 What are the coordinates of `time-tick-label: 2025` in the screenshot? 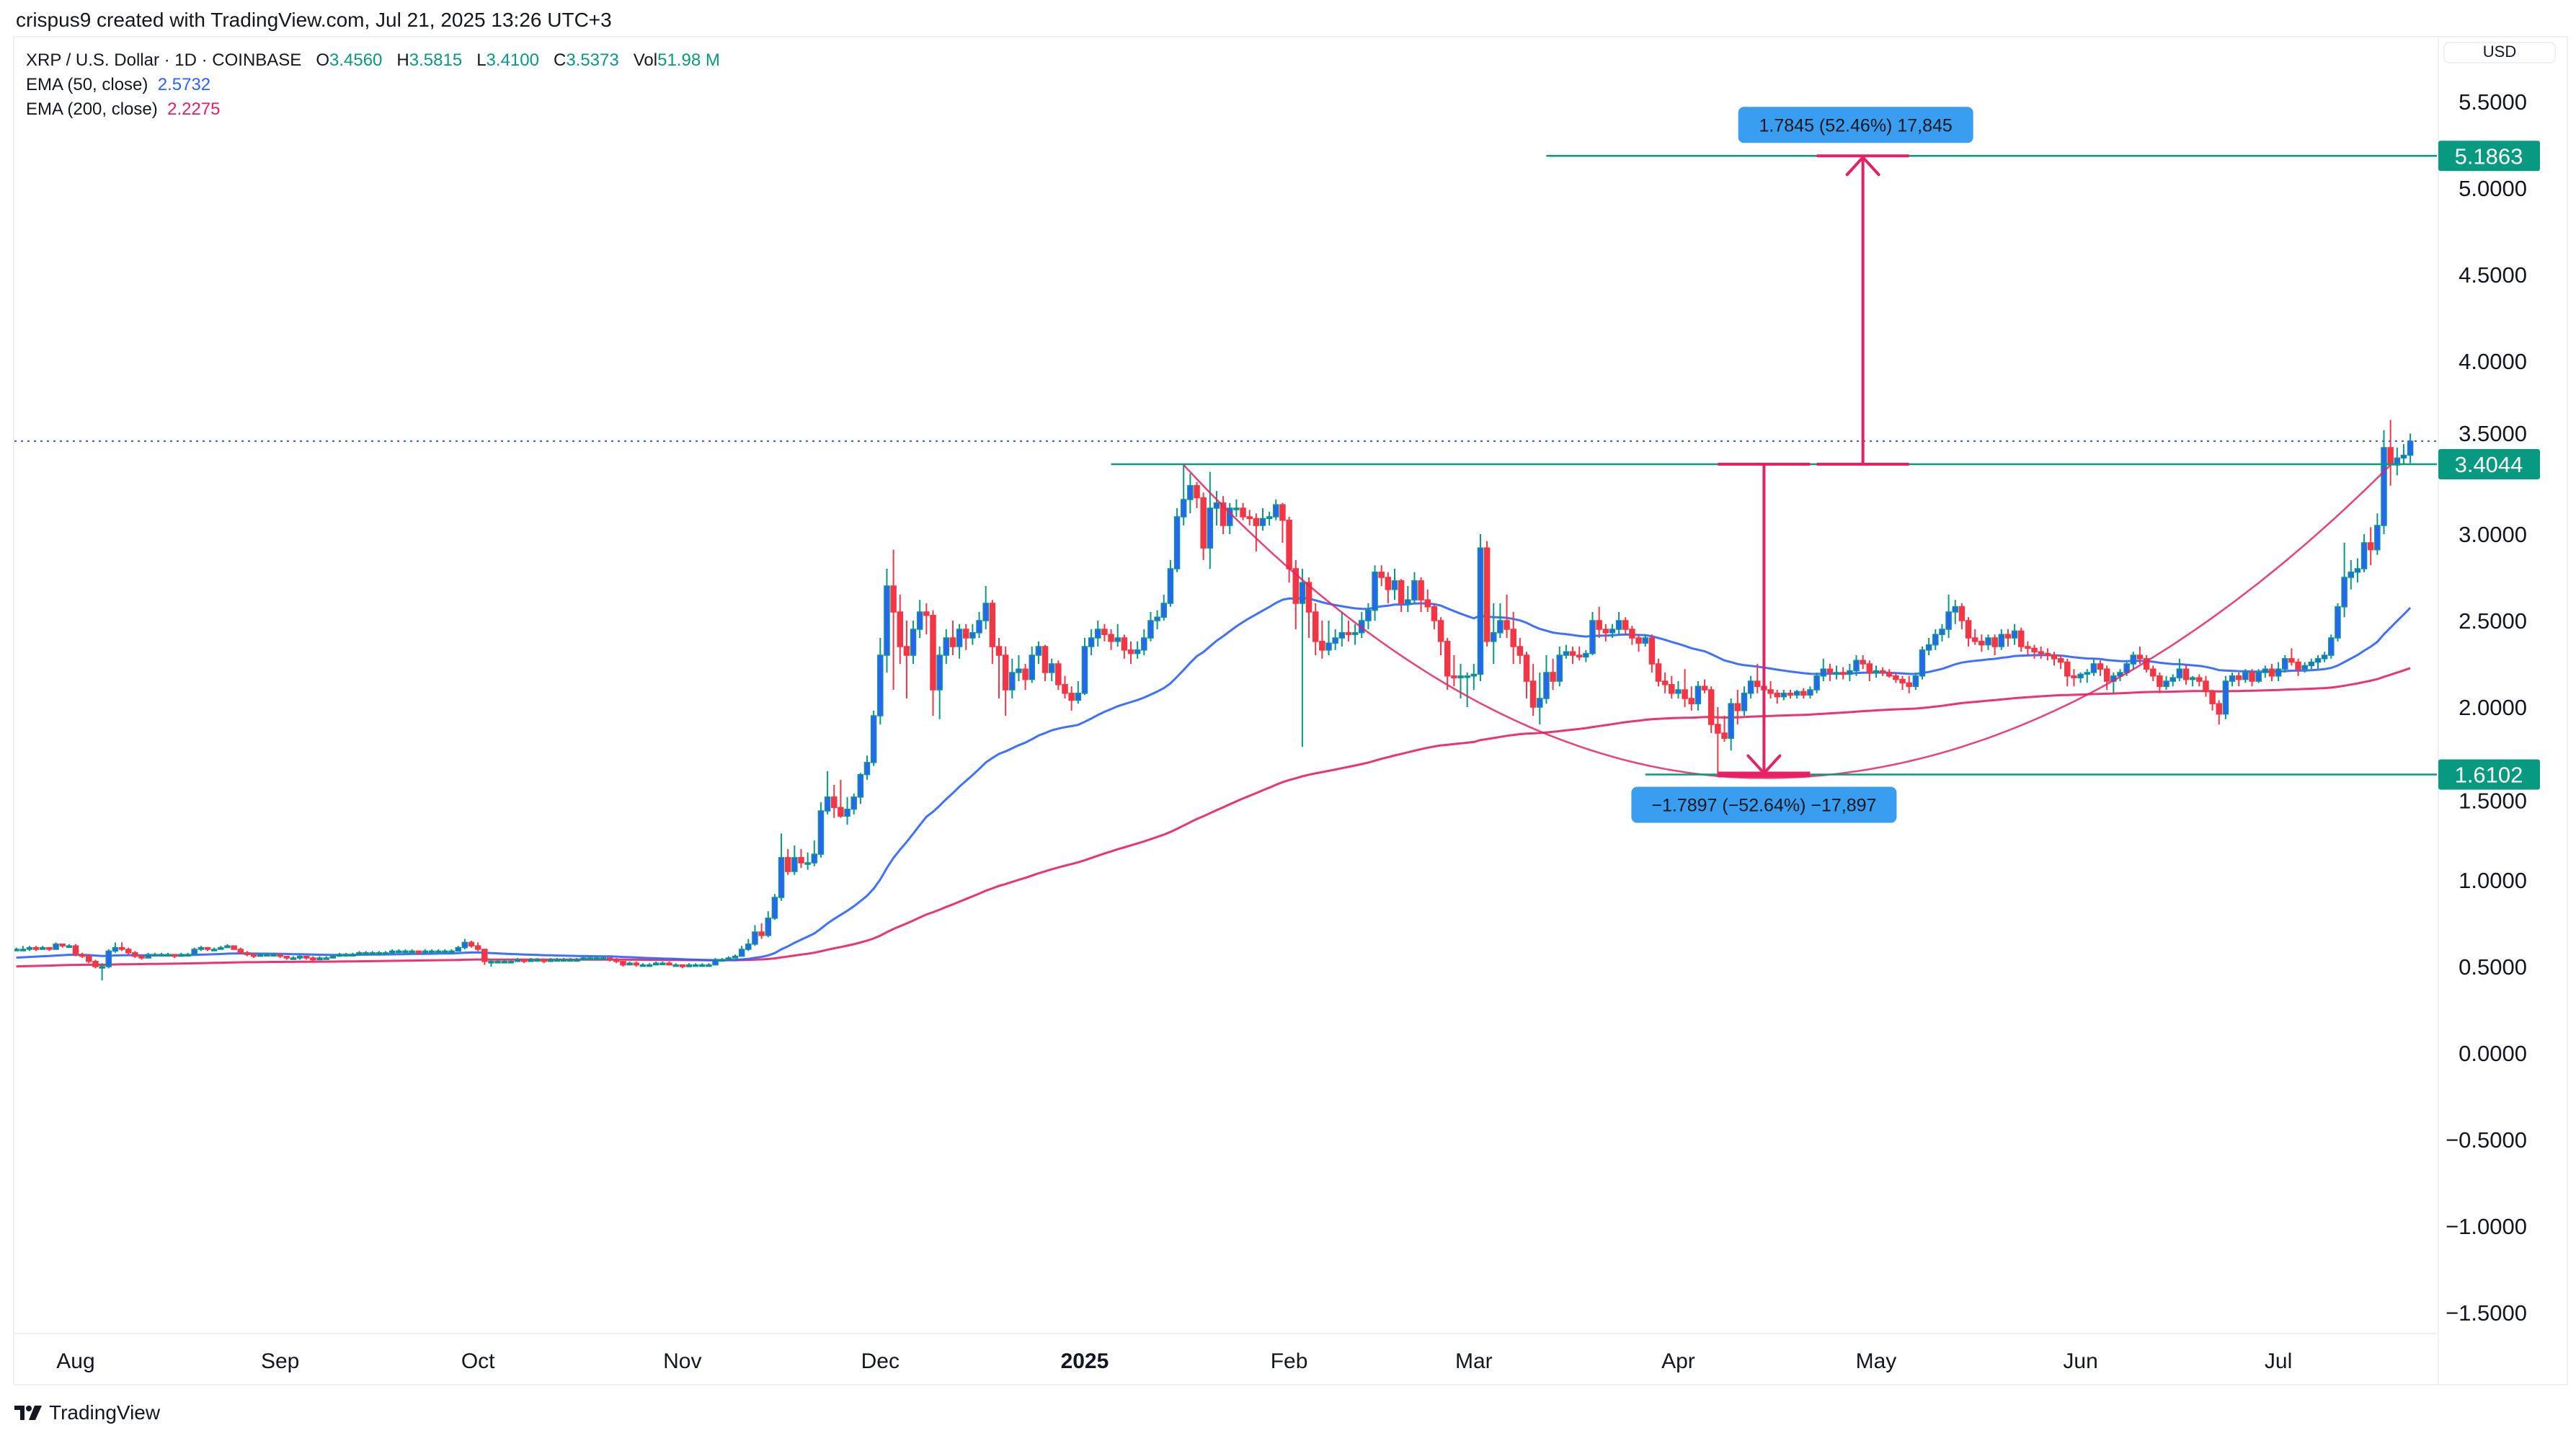 It's located at (1085, 1361).